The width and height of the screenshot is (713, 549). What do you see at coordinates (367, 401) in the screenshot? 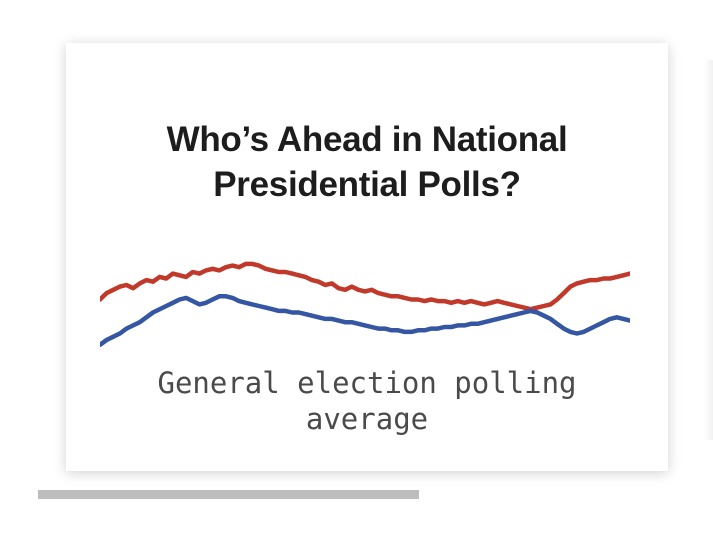
I see `card-subtitle: General election polling average` at bounding box center [367, 401].